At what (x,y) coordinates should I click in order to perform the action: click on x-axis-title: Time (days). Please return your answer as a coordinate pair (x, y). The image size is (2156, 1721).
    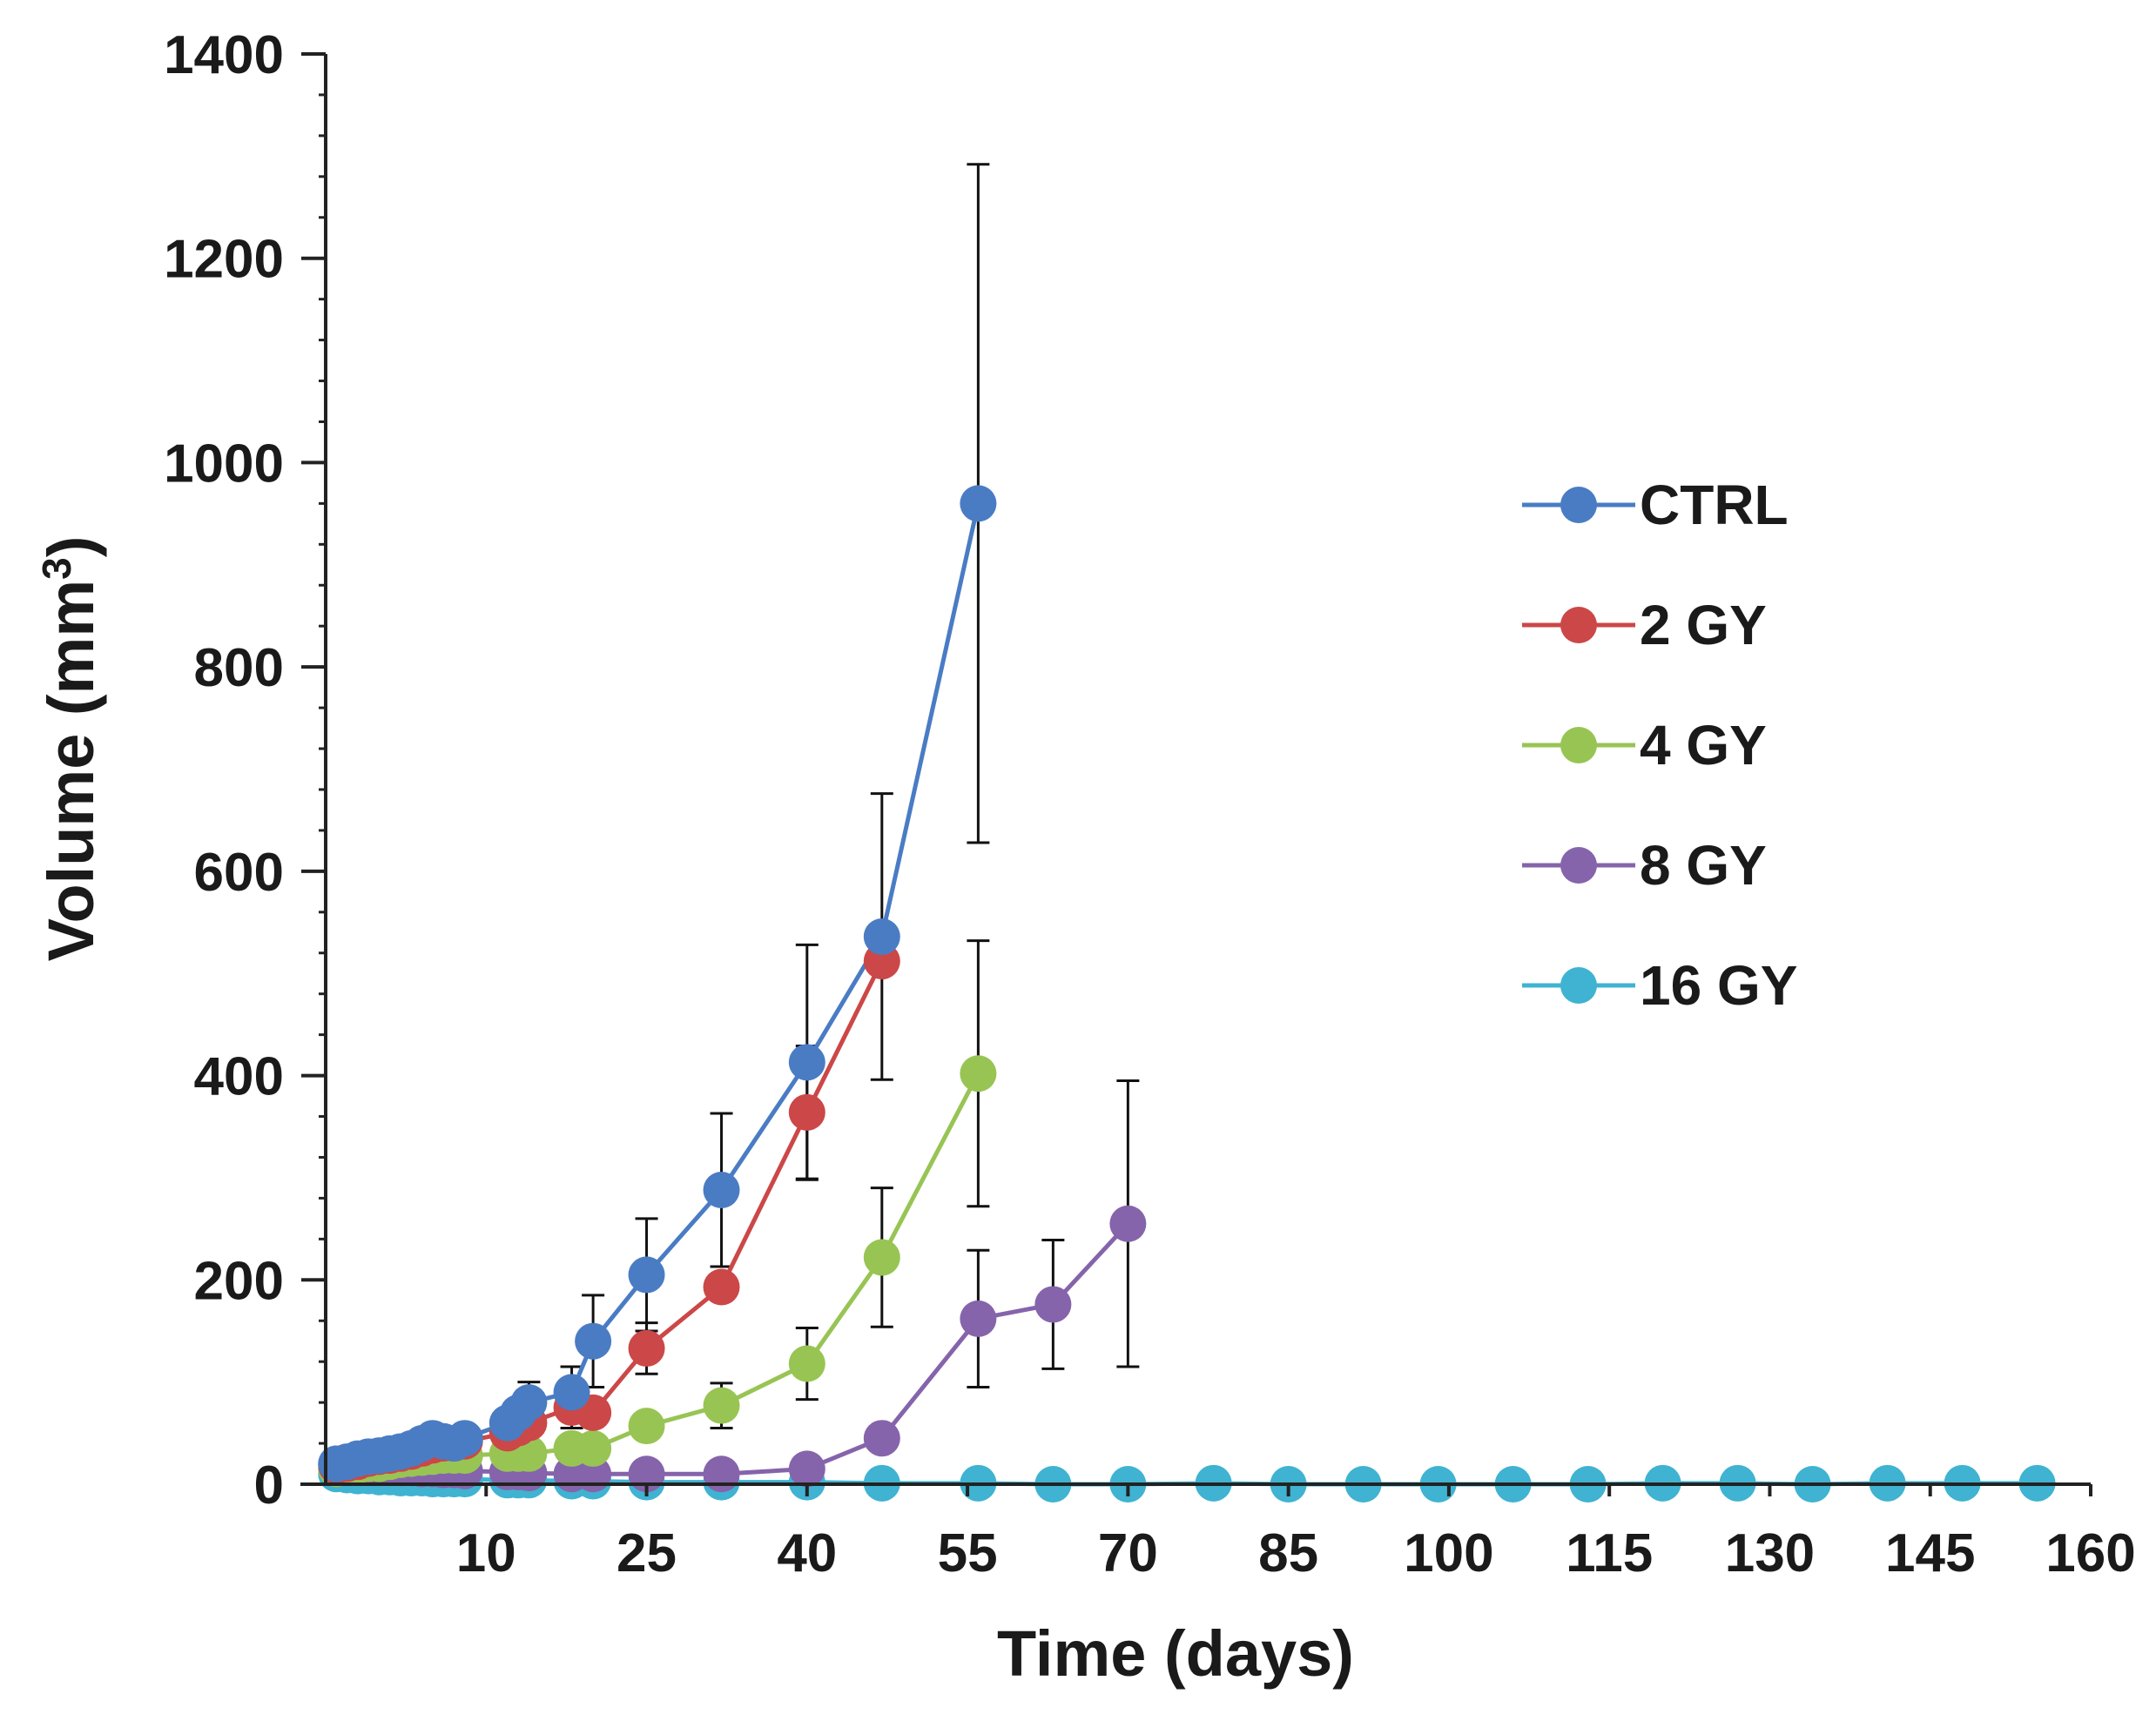
    Looking at the image, I should click on (1175, 1653).